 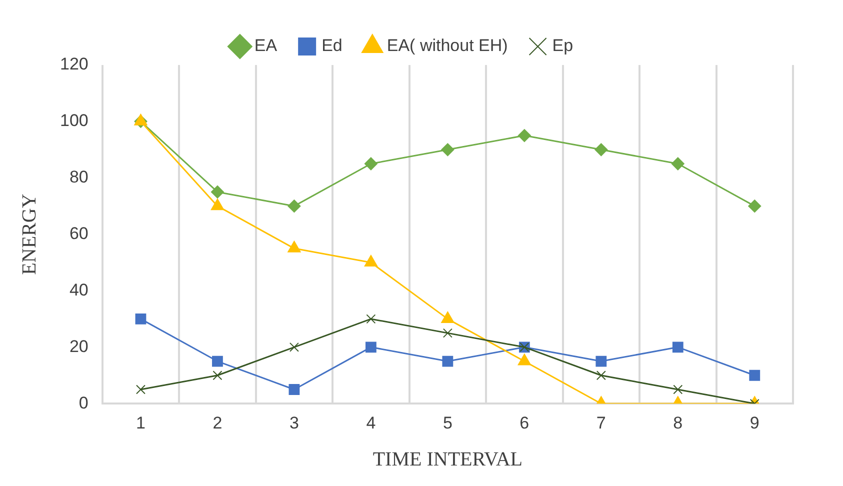 I want to click on y-tick-label: 0, so click(x=83, y=402).